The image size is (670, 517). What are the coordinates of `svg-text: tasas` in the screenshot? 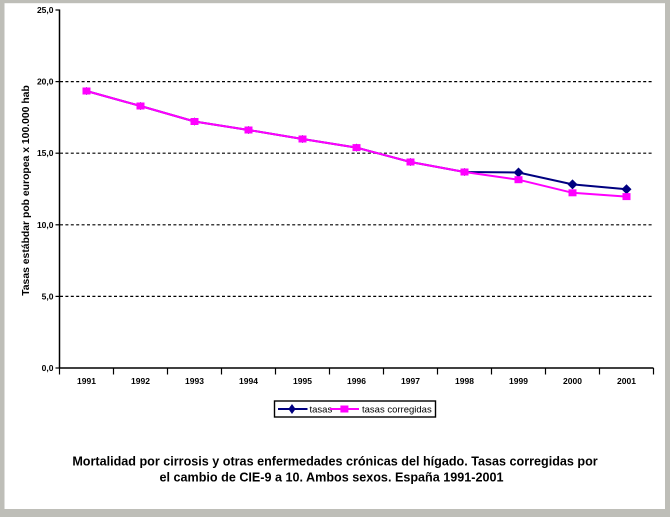 It's located at (321, 410).